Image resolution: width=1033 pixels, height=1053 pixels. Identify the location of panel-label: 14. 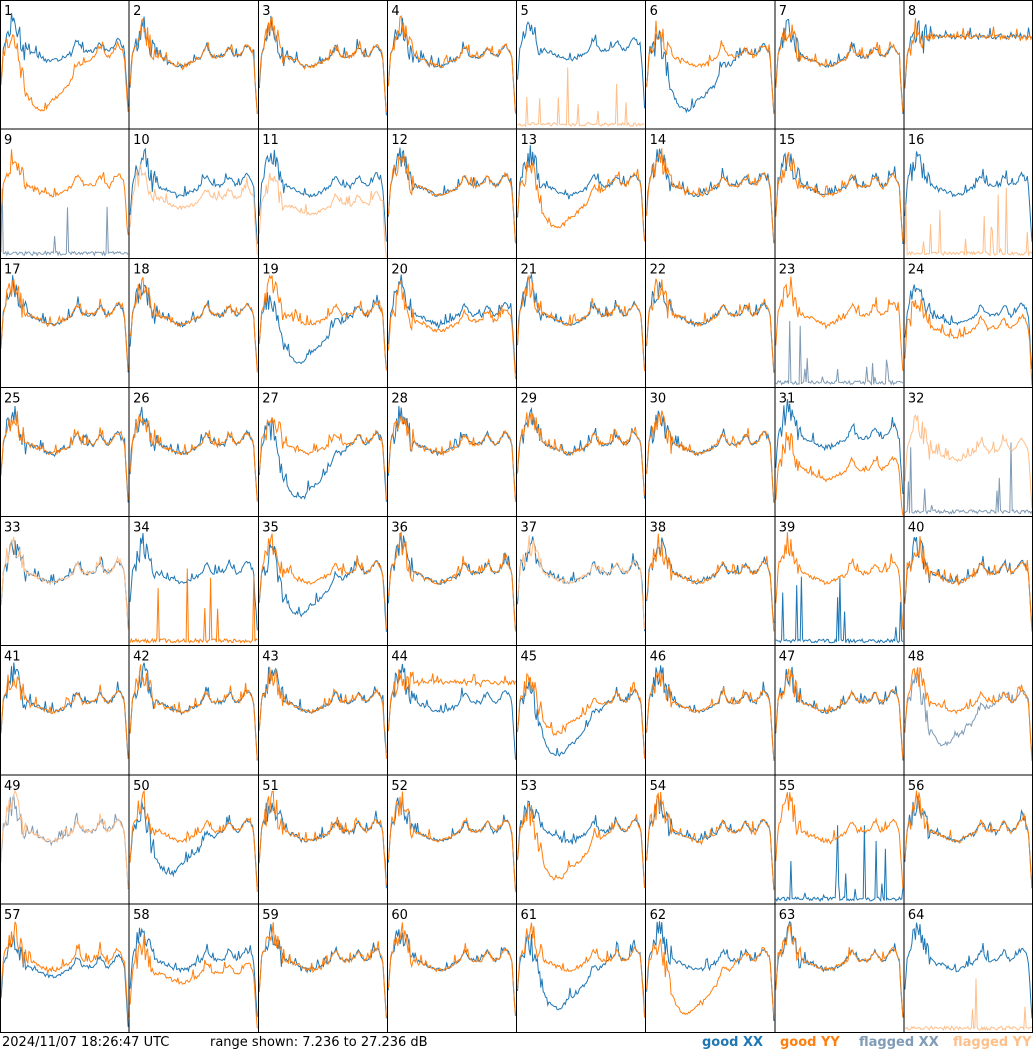
(658, 140).